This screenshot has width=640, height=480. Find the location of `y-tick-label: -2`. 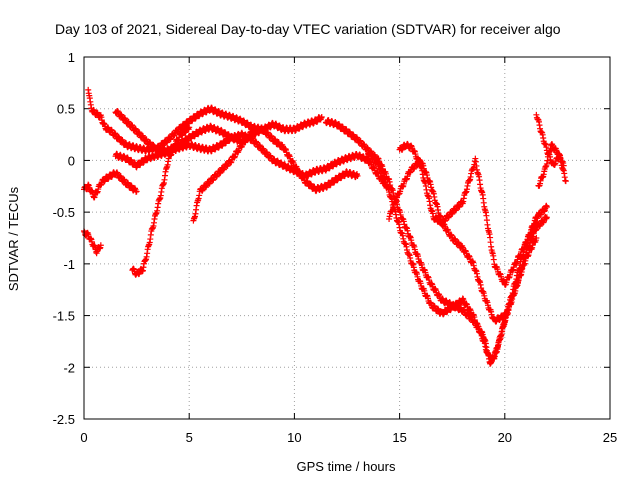

y-tick-label: -2 is located at coordinates (69, 367).